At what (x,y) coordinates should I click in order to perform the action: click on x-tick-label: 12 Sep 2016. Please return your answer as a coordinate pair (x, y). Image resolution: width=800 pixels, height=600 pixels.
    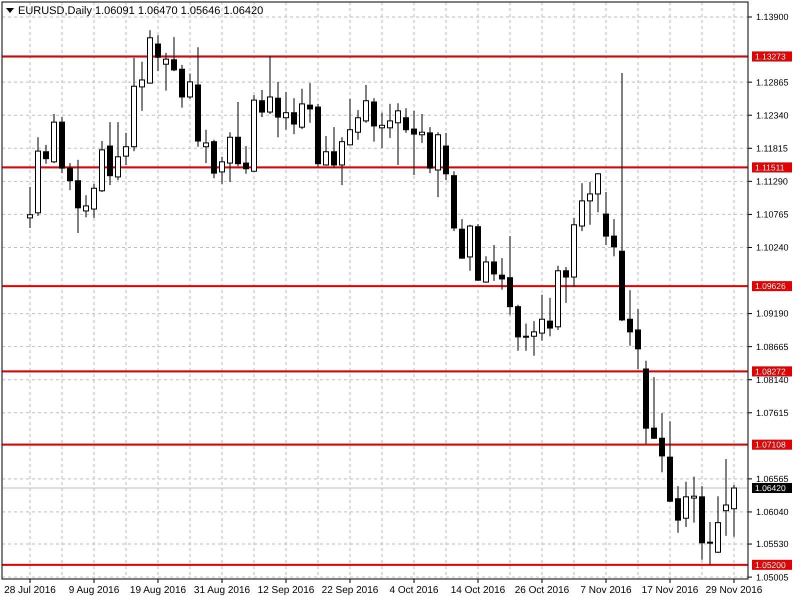
    Looking at the image, I should click on (286, 590).